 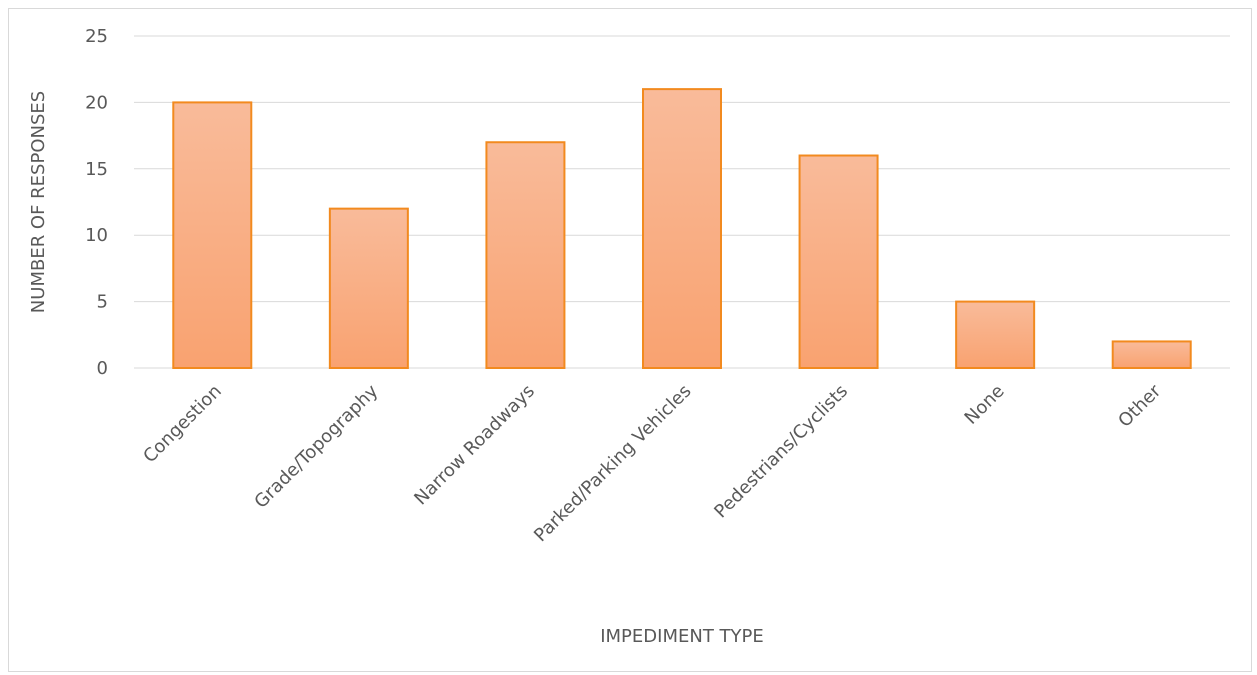 I want to click on x-tick-label: Grade/Topography, so click(x=316, y=446).